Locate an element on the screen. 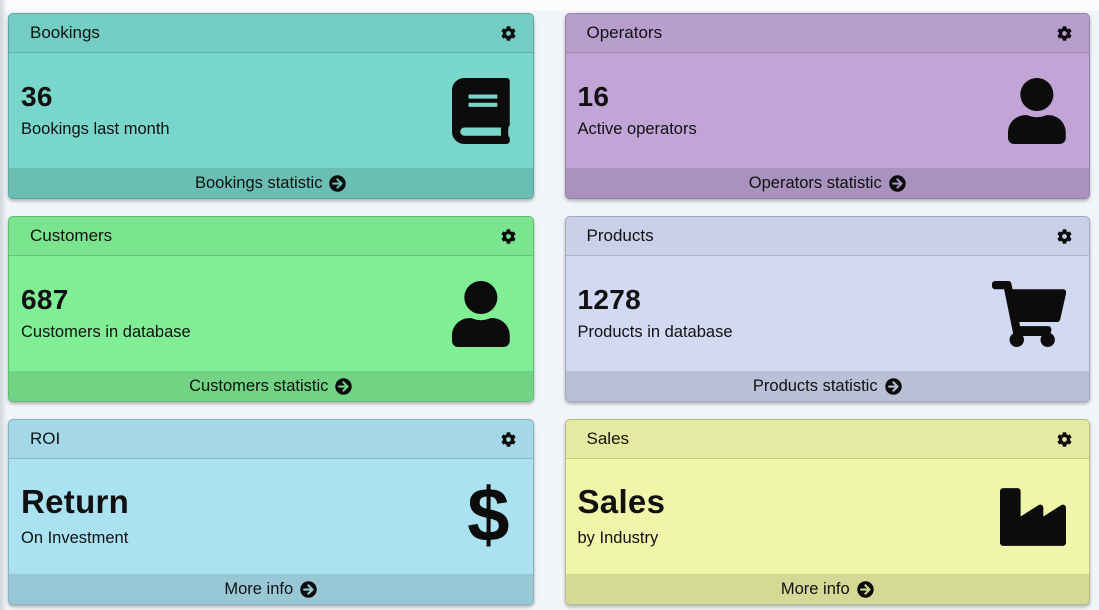 This screenshot has width=1099, height=610. card-title: Operators is located at coordinates (624, 32).